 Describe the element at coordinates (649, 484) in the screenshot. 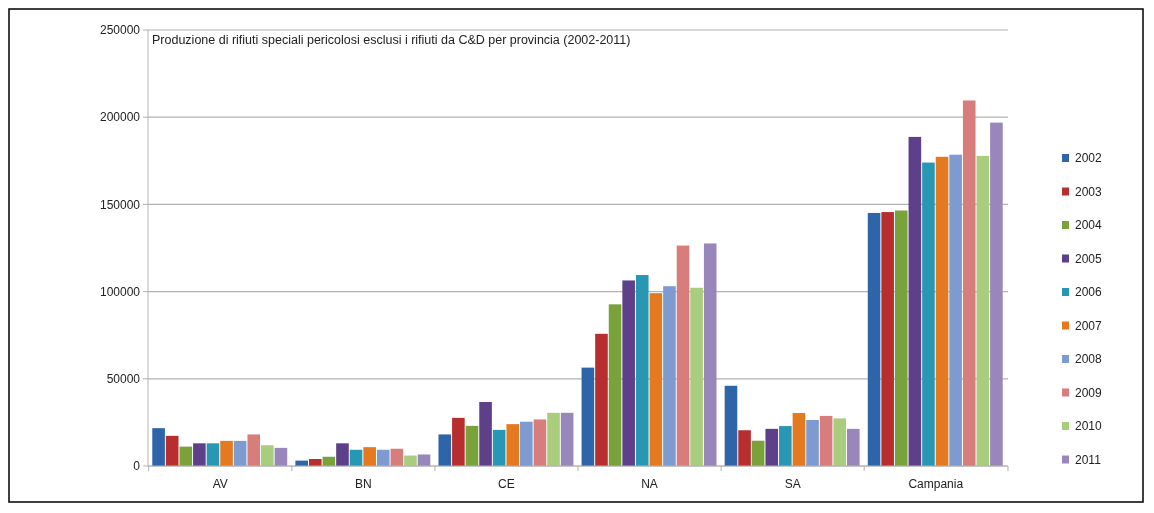

I see `x-tick-label: NA` at that location.